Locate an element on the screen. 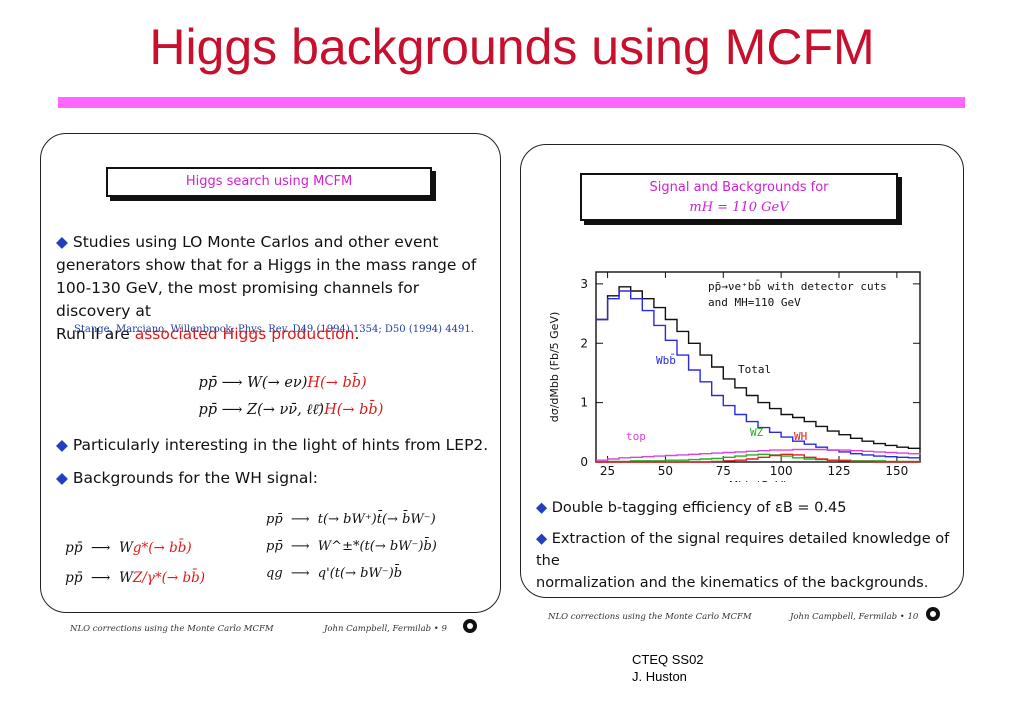  slide-footer: CTEQ SS02 J. Huston is located at coordinates (668, 668).